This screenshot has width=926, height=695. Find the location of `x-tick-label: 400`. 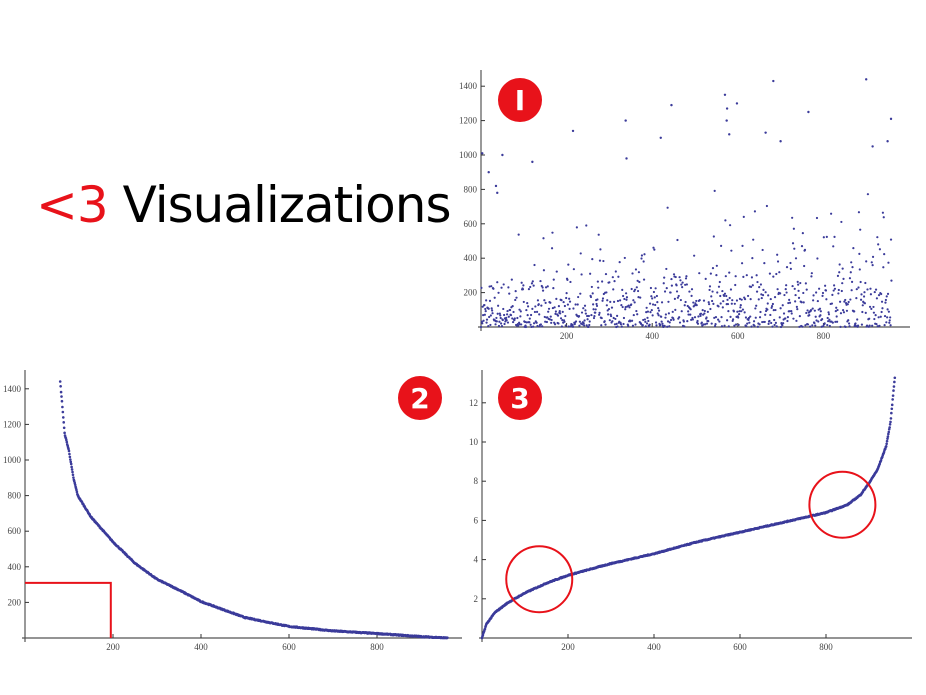

x-tick-label: 400 is located at coordinates (652, 336).